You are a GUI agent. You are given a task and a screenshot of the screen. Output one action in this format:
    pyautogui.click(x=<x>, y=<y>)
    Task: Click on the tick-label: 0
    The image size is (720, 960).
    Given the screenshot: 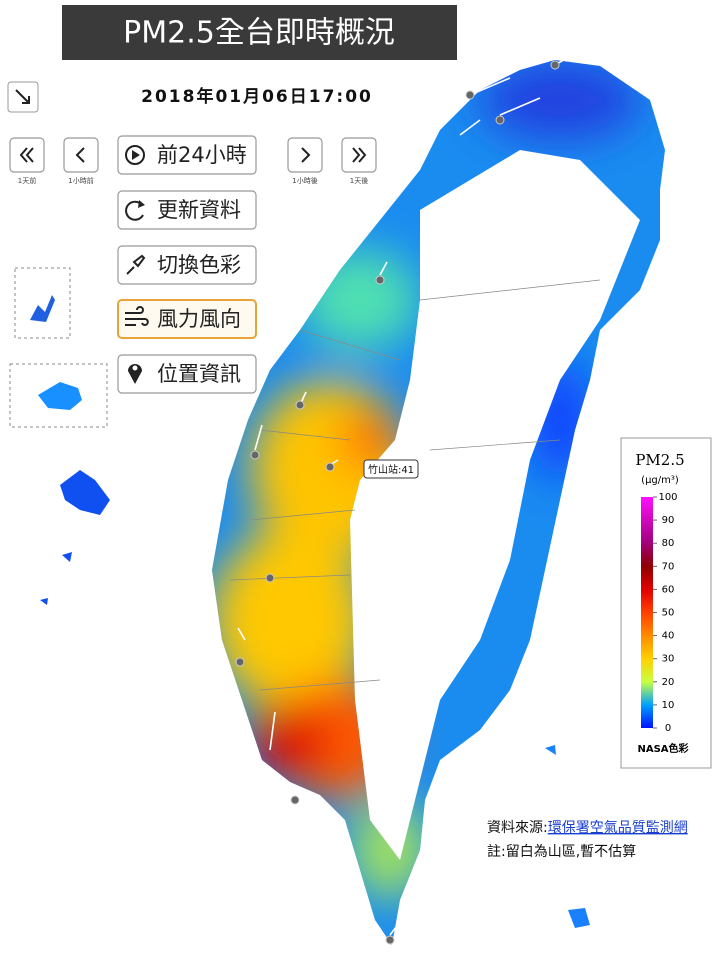 What is the action you would take?
    pyautogui.click(x=668, y=728)
    